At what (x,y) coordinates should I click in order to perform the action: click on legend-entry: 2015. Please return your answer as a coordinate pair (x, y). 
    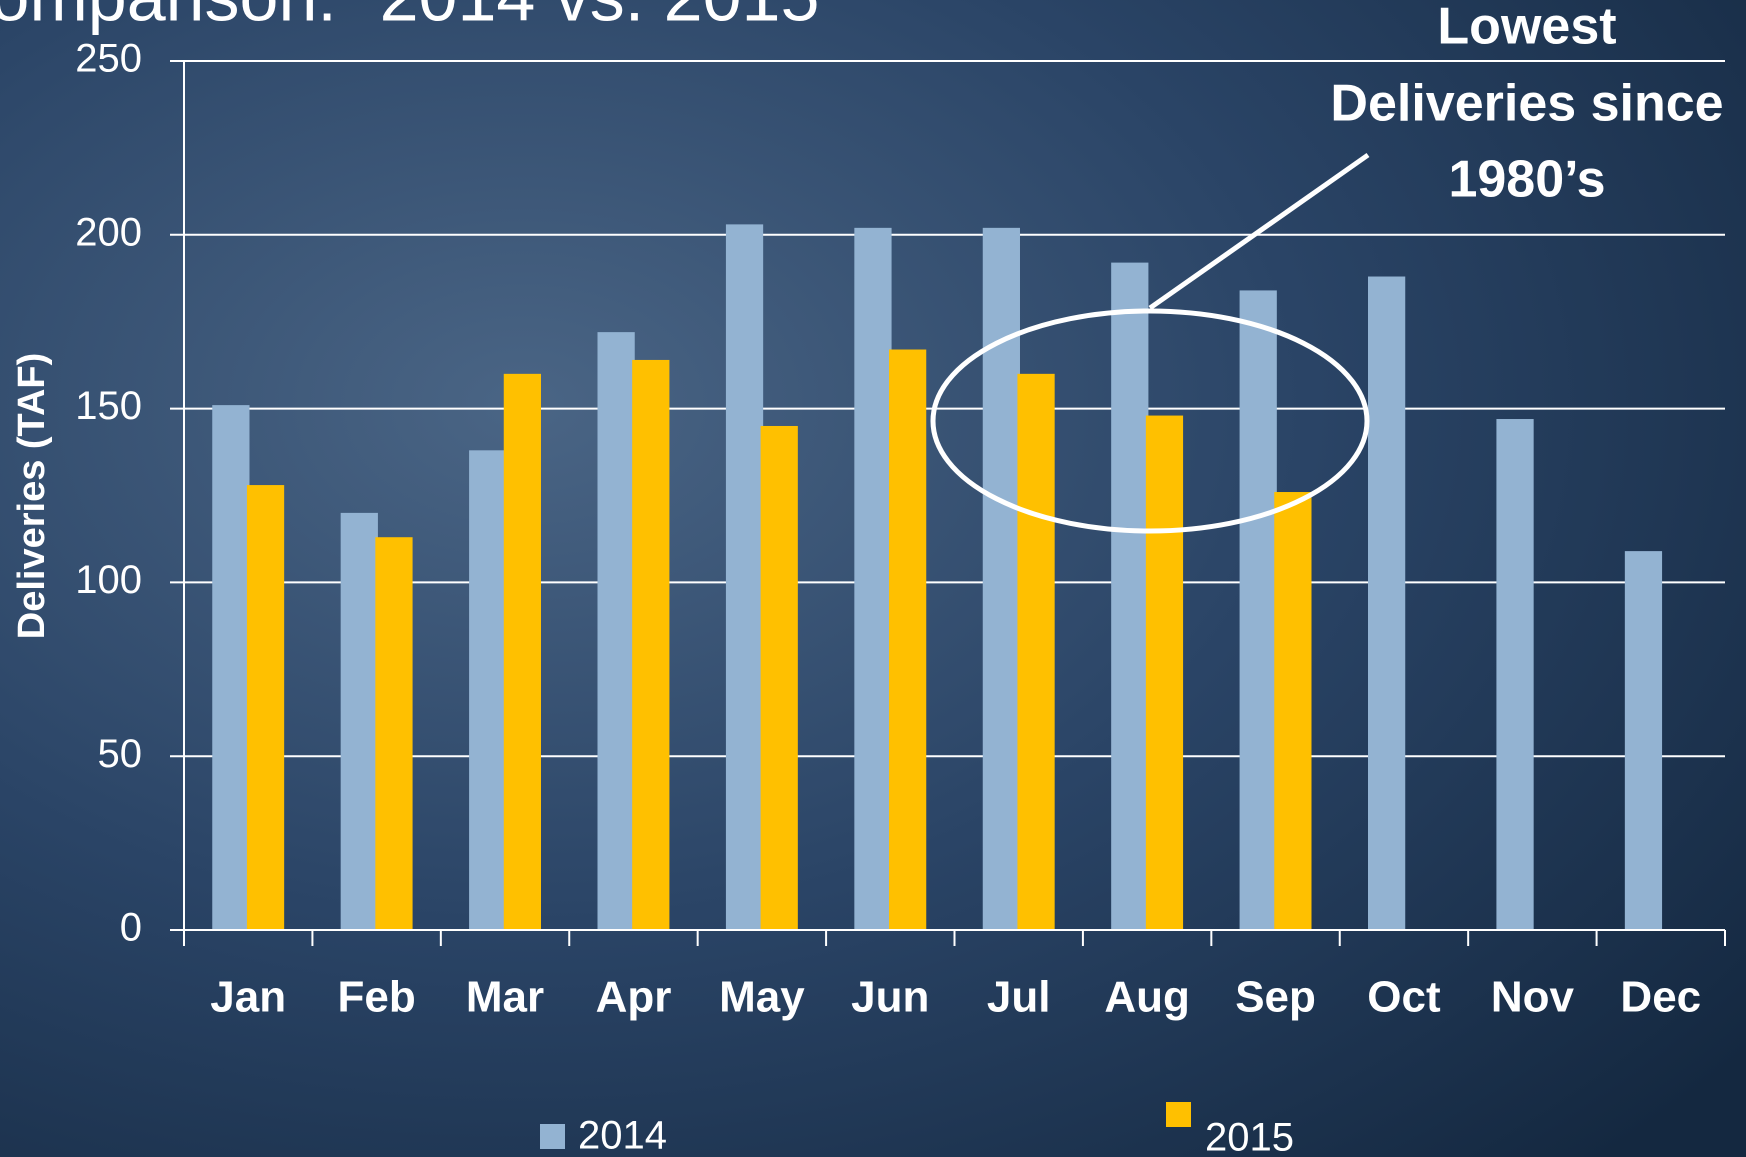
    Looking at the image, I should click on (1230, 1129).